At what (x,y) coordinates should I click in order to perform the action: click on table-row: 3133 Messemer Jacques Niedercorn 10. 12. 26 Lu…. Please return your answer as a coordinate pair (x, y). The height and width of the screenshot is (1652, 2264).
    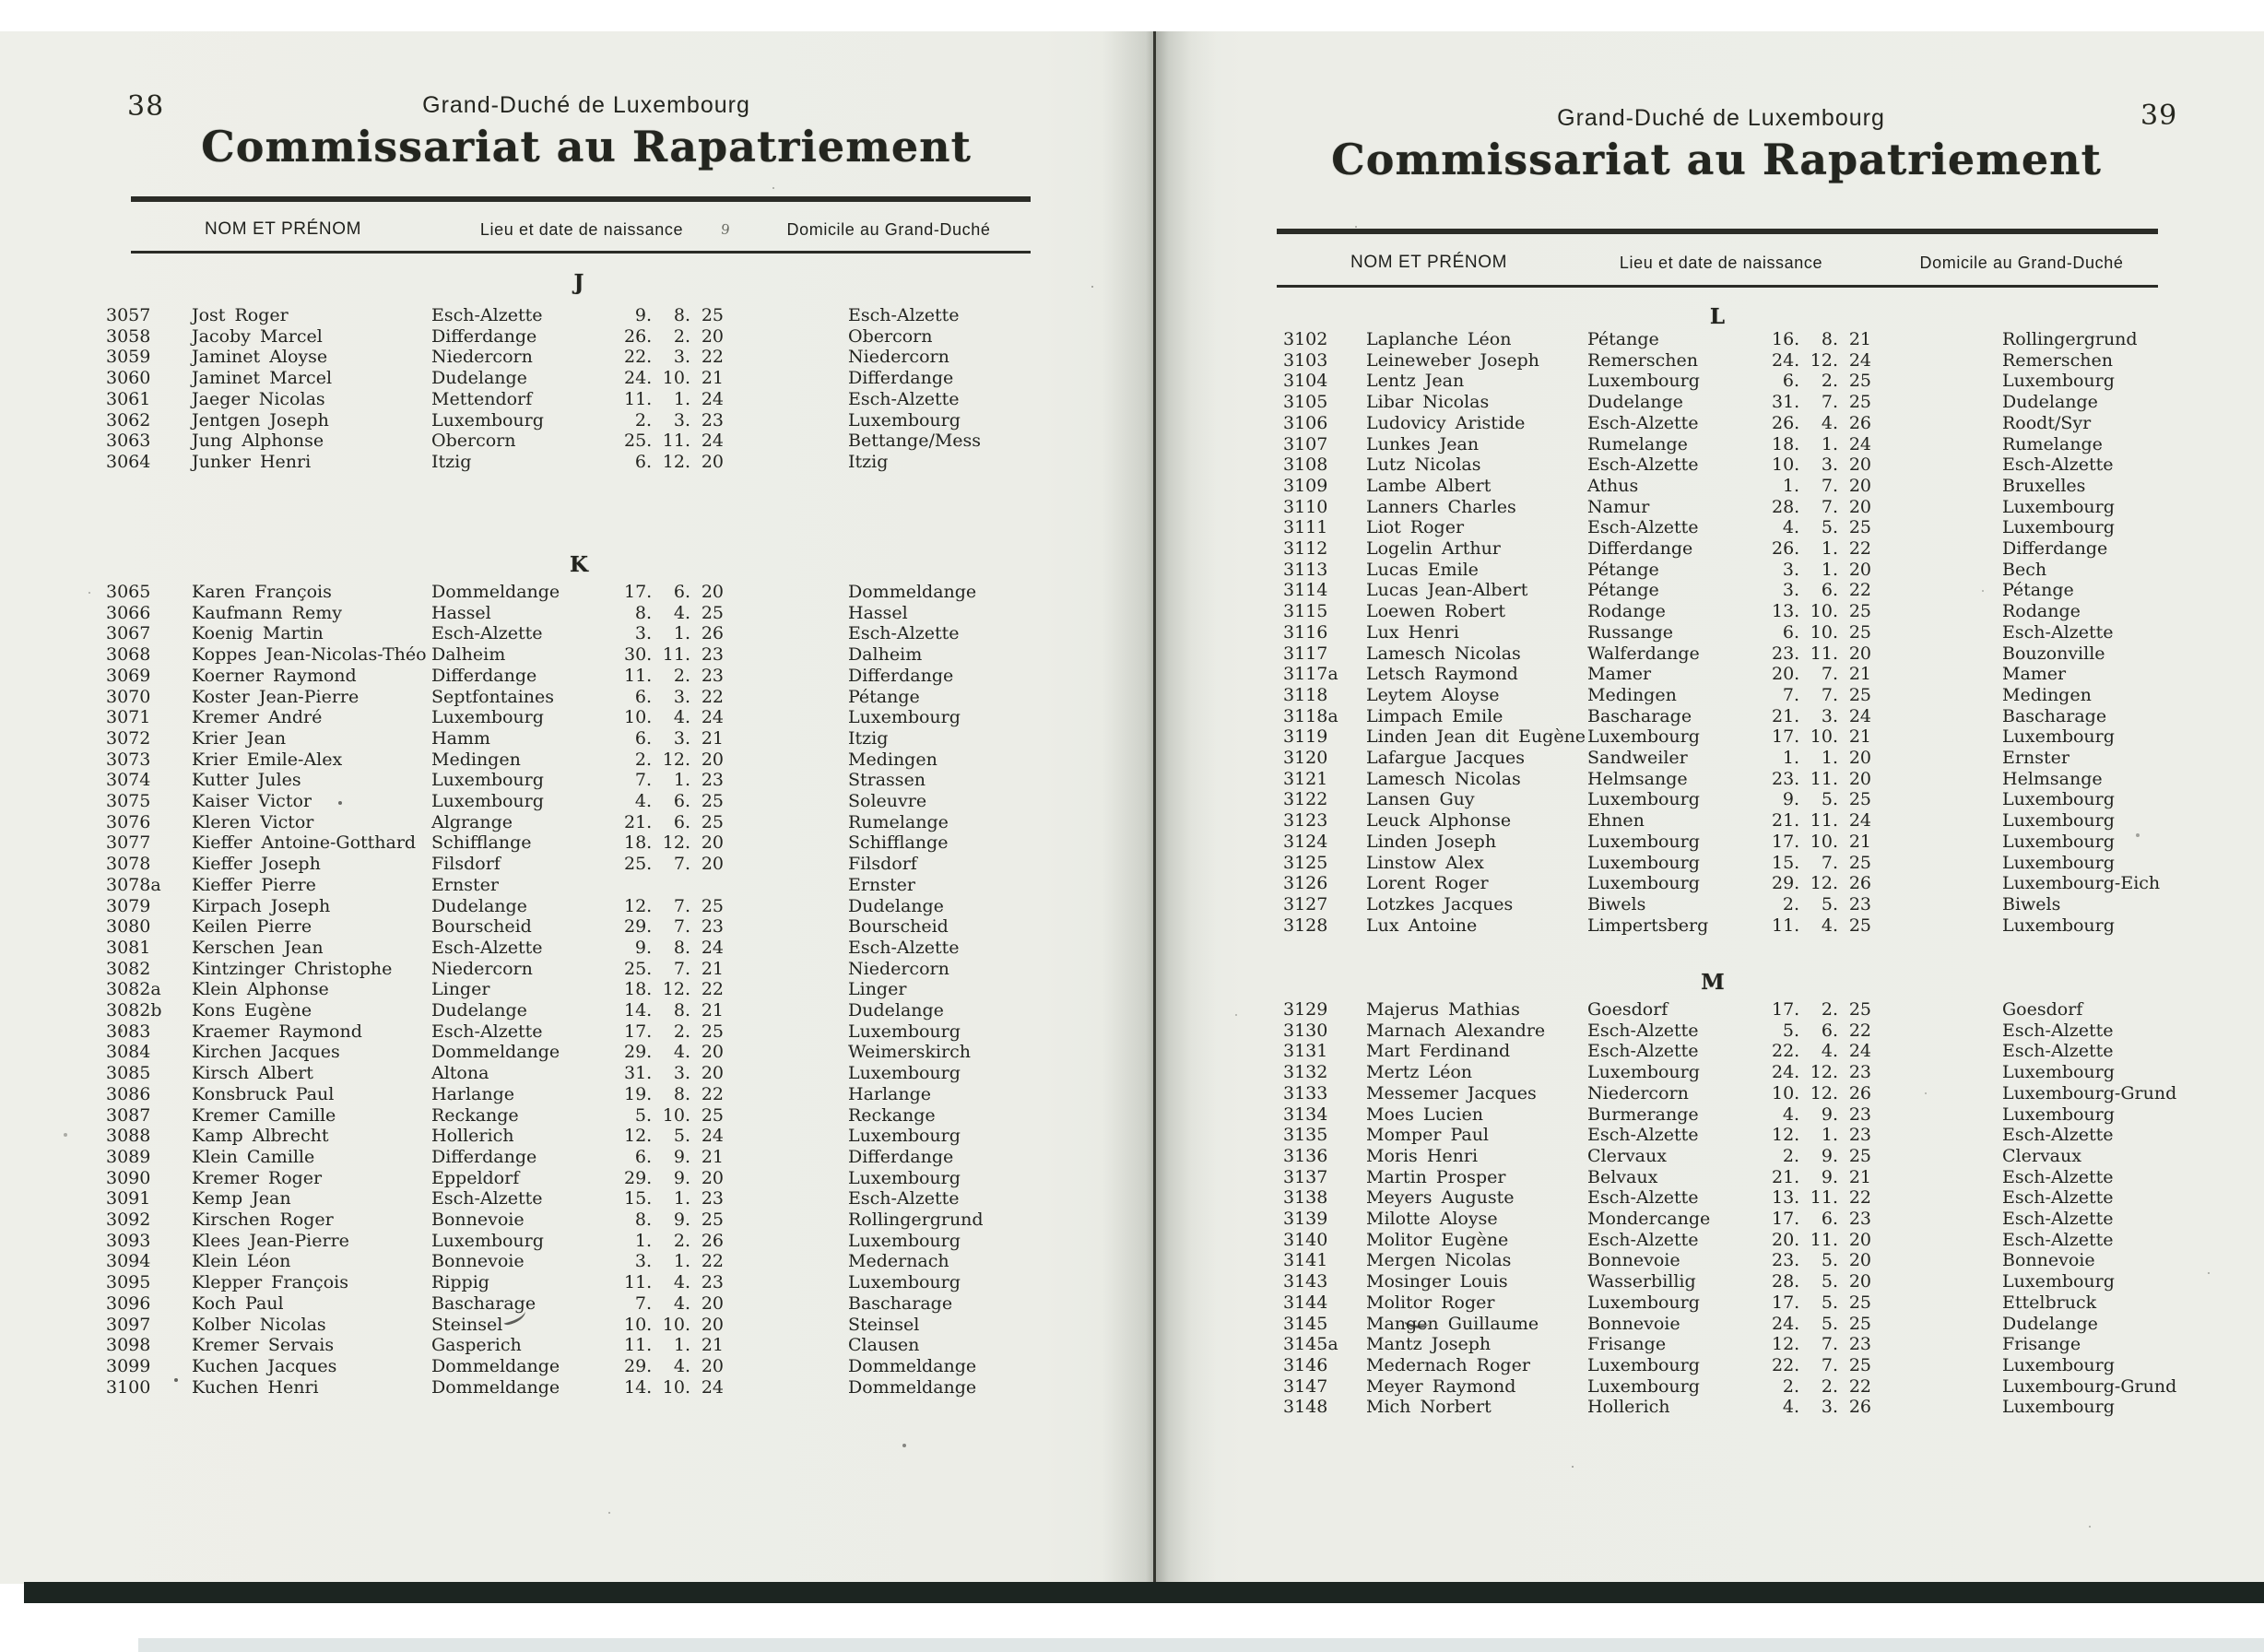
    Looking at the image, I should click on (1764, 1093).